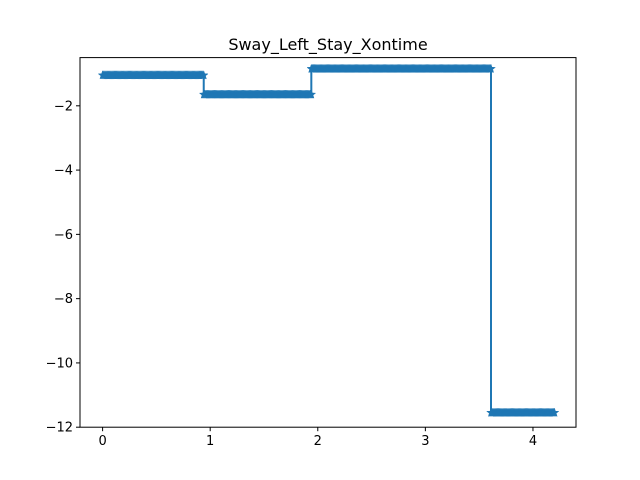 This screenshot has width=640, height=480. What do you see at coordinates (63, 106) in the screenshot?
I see `y-tick-label: −2` at bounding box center [63, 106].